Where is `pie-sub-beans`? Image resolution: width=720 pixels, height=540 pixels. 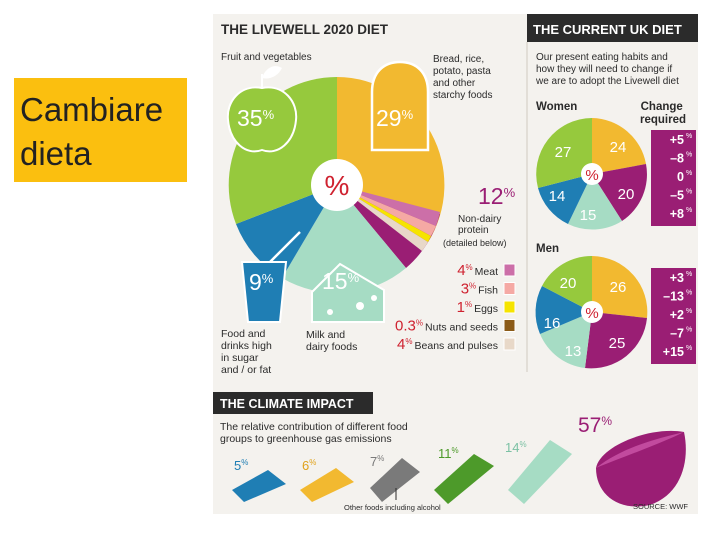
pie-sub-beans is located at coordinates (382, 218).